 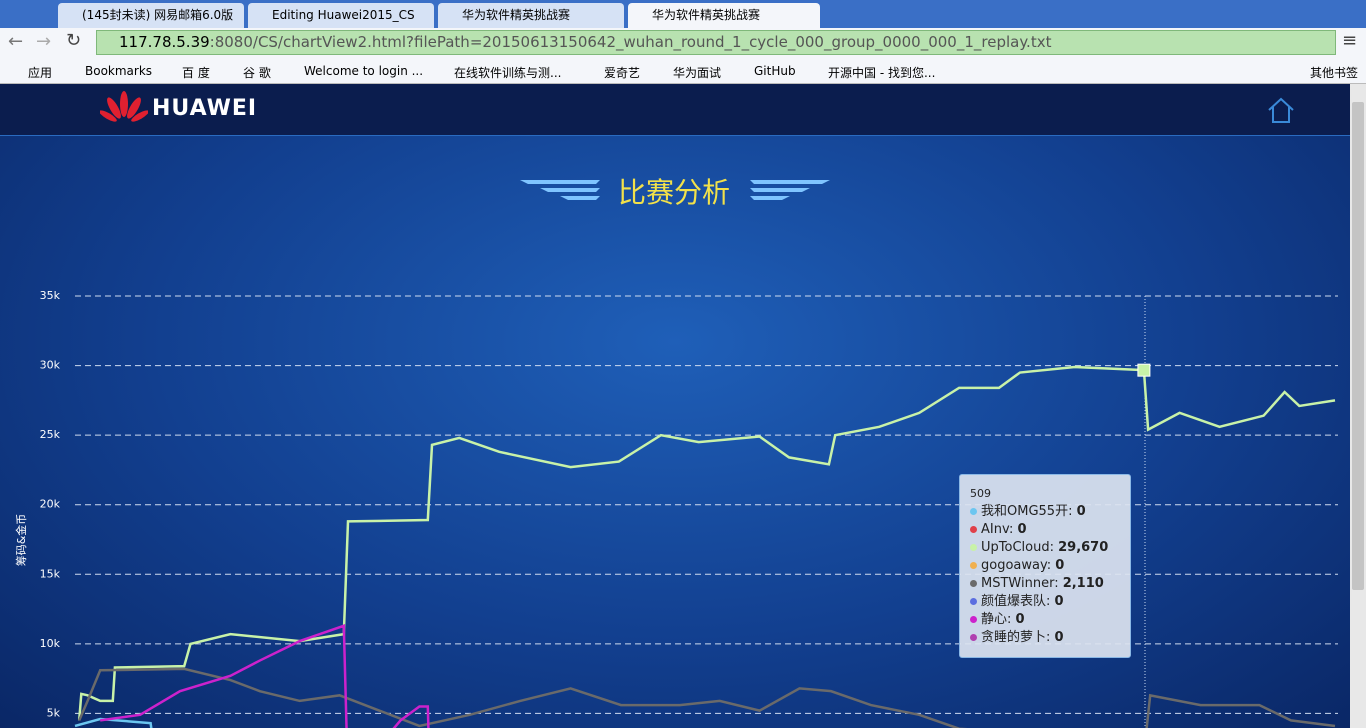 What do you see at coordinates (1083, 583) in the screenshot?
I see `tooltip-value: 2,110` at bounding box center [1083, 583].